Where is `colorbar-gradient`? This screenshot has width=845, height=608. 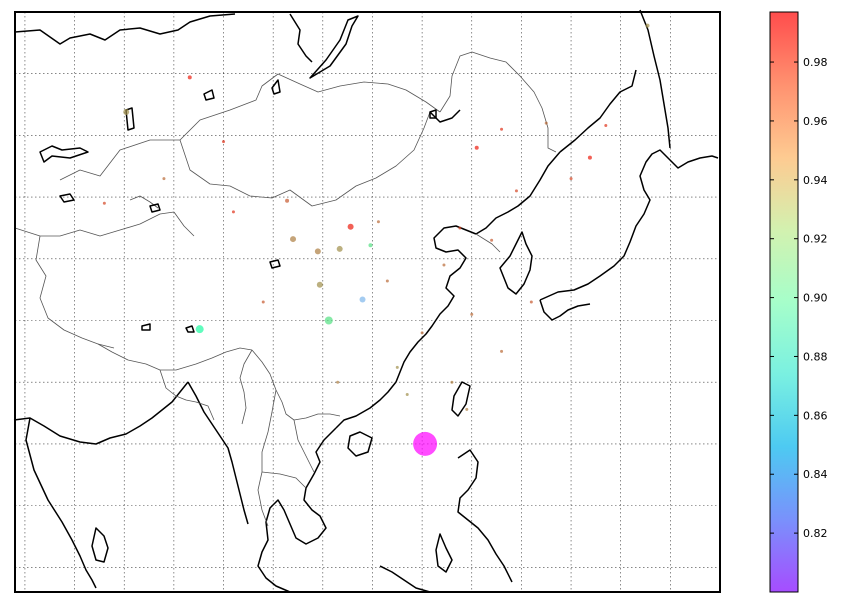
colorbar-gradient is located at coordinates (784, 302).